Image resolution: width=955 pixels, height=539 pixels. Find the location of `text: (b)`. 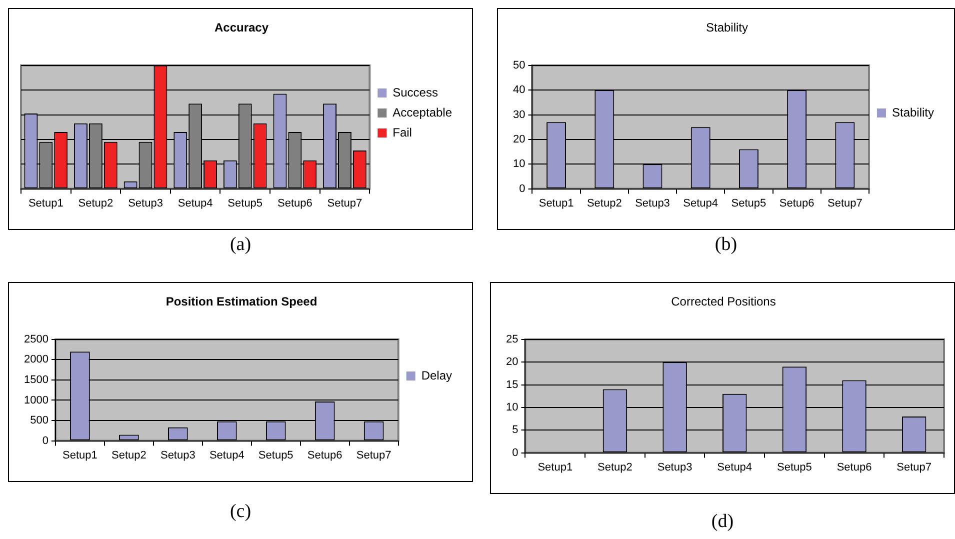

text: (b) is located at coordinates (726, 245).